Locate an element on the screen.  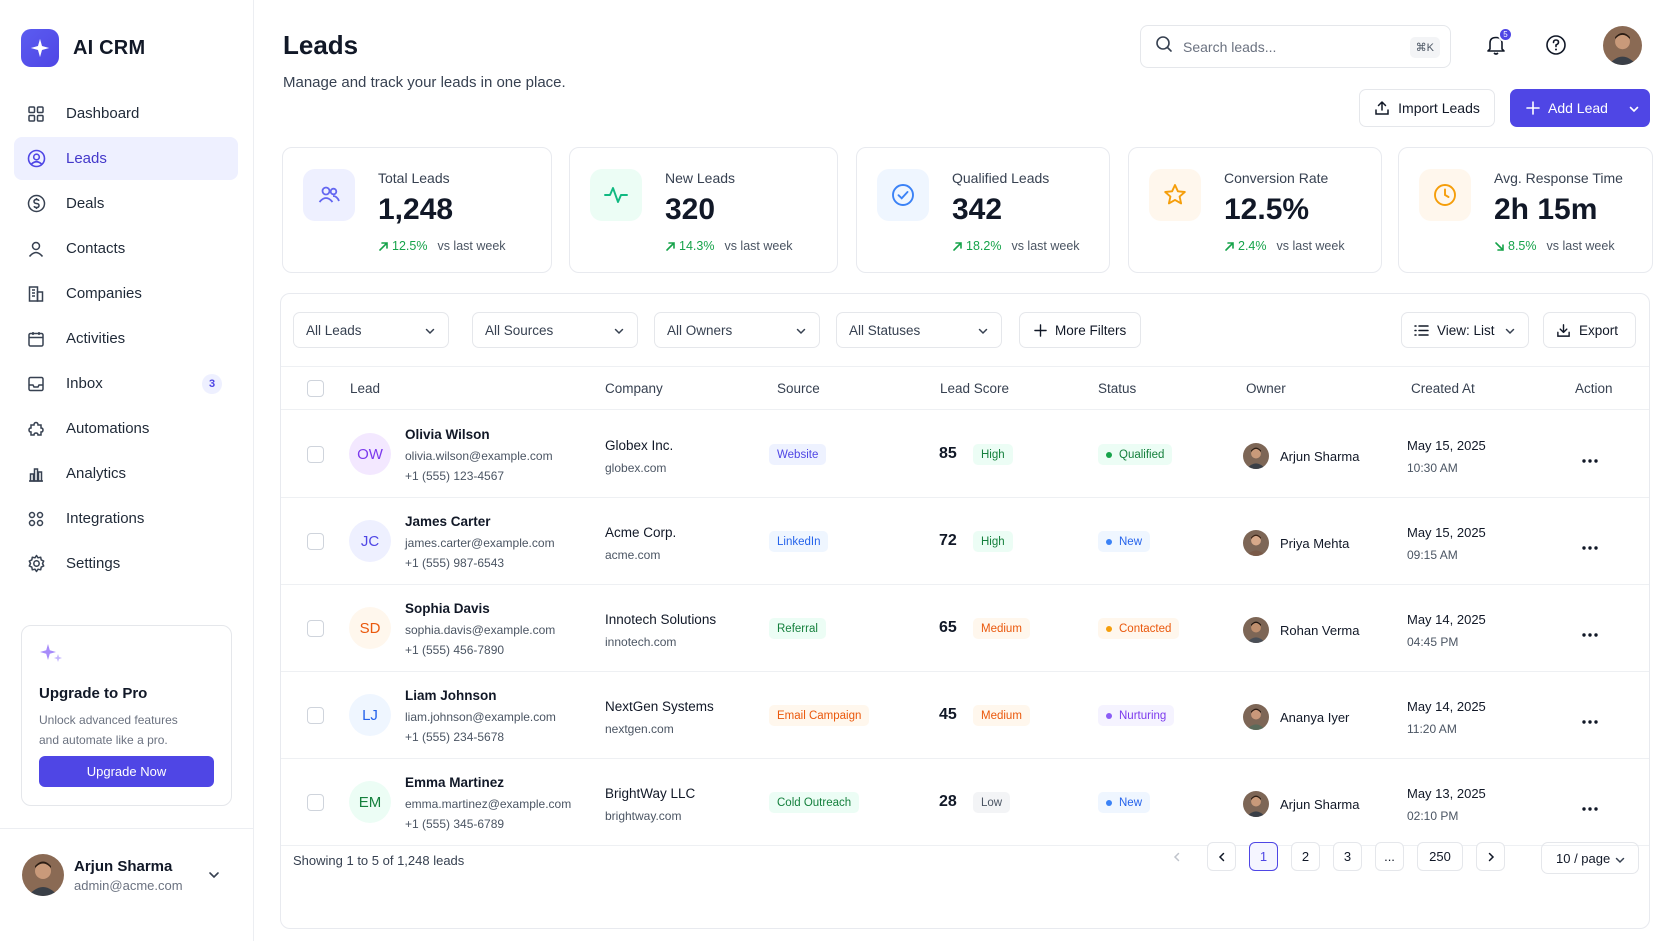
user-menu: Arjun Sharma admin@acme.com is located at coordinates (120, 875).